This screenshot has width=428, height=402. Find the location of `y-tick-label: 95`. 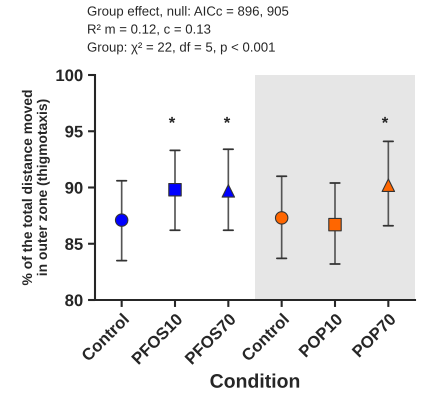

y-tick-label: 95 is located at coordinates (74, 132).